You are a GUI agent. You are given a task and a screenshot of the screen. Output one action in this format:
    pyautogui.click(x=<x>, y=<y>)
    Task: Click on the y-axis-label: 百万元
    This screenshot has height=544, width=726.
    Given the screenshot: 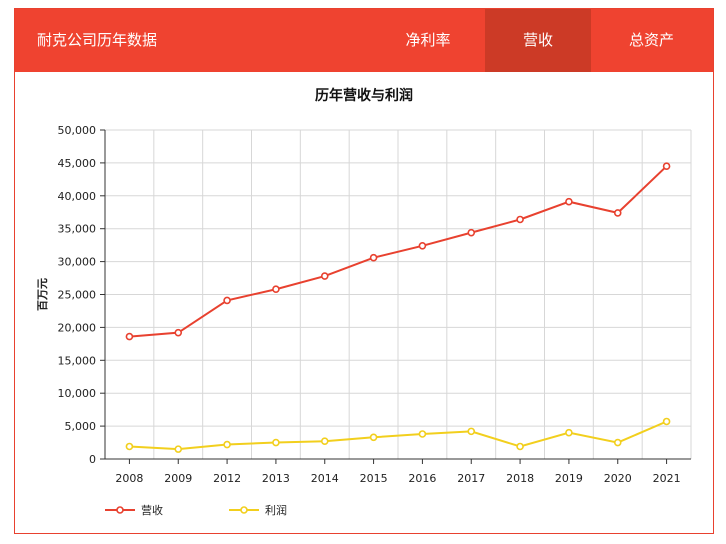 What is the action you would take?
    pyautogui.click(x=42, y=294)
    